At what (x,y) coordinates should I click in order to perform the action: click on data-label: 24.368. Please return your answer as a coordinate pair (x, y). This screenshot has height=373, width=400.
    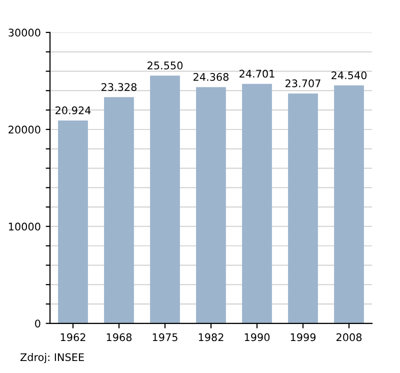
    Looking at the image, I should click on (211, 77).